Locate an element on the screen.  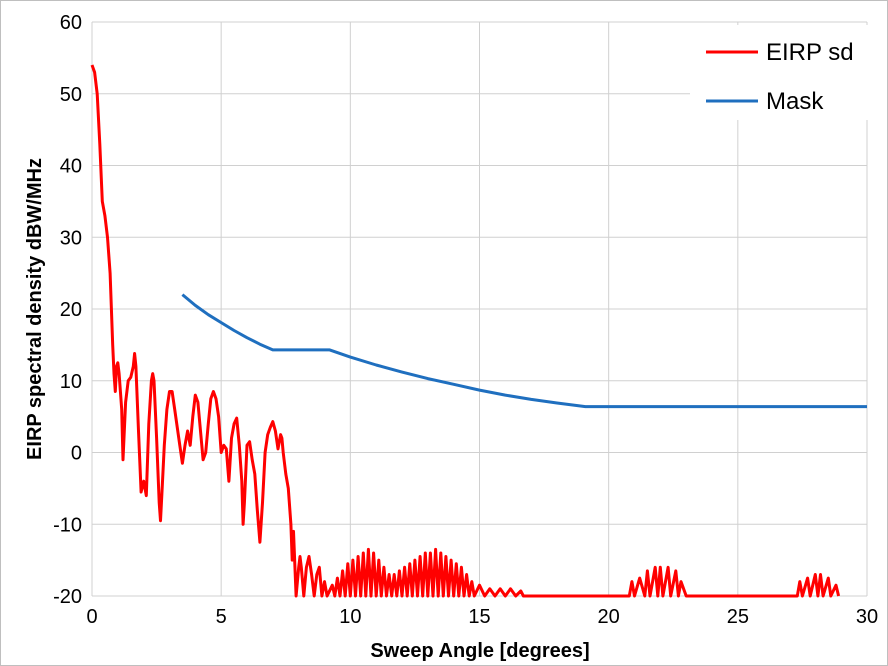
y-tick-label: 0 is located at coordinates (76, 454).